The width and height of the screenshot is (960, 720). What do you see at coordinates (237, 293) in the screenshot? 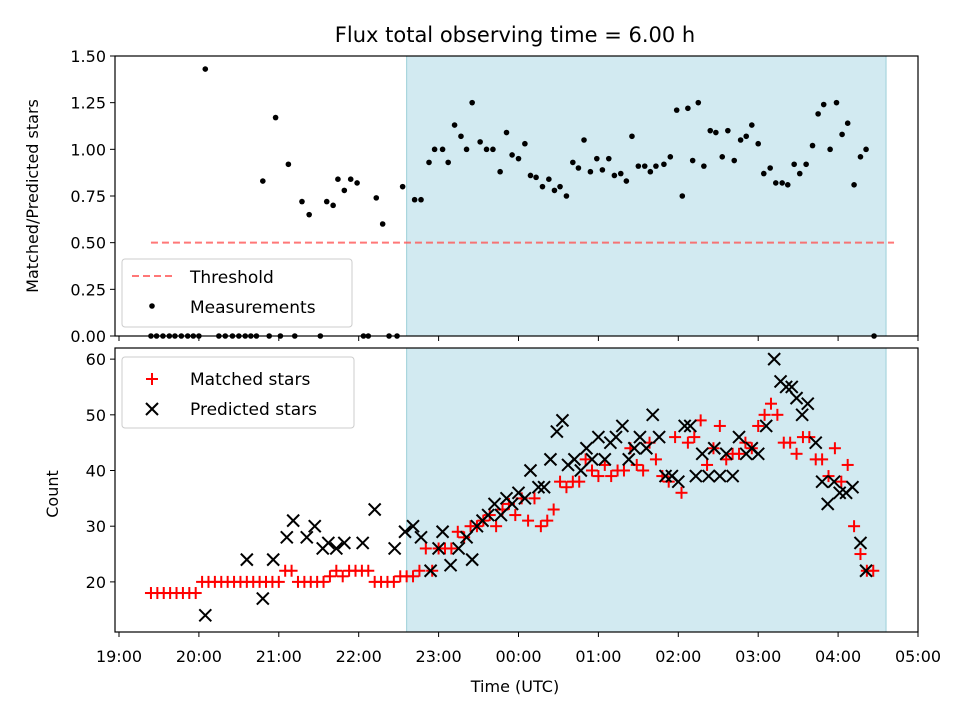
I see `top-legend-box` at bounding box center [237, 293].